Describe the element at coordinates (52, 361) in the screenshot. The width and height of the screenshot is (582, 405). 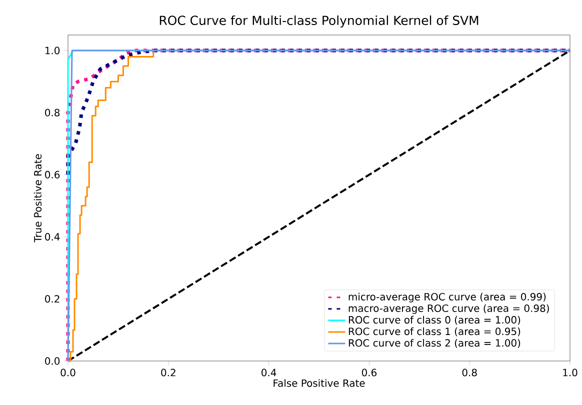
I see `y-tick-label: 0.0` at that location.